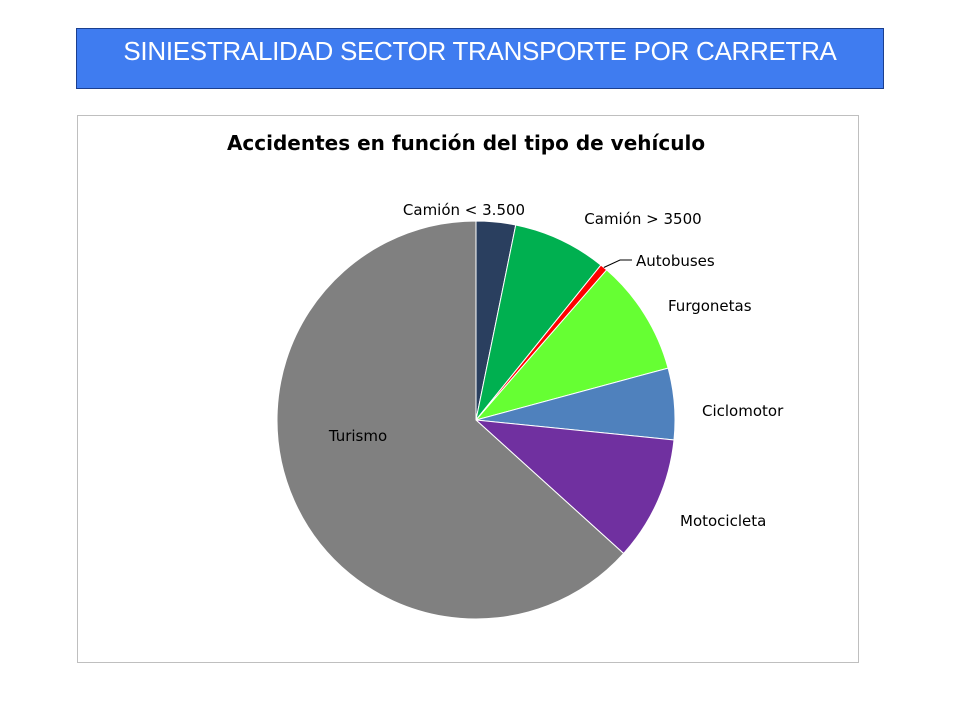  I want to click on slice-label: Turismo, so click(357, 436).